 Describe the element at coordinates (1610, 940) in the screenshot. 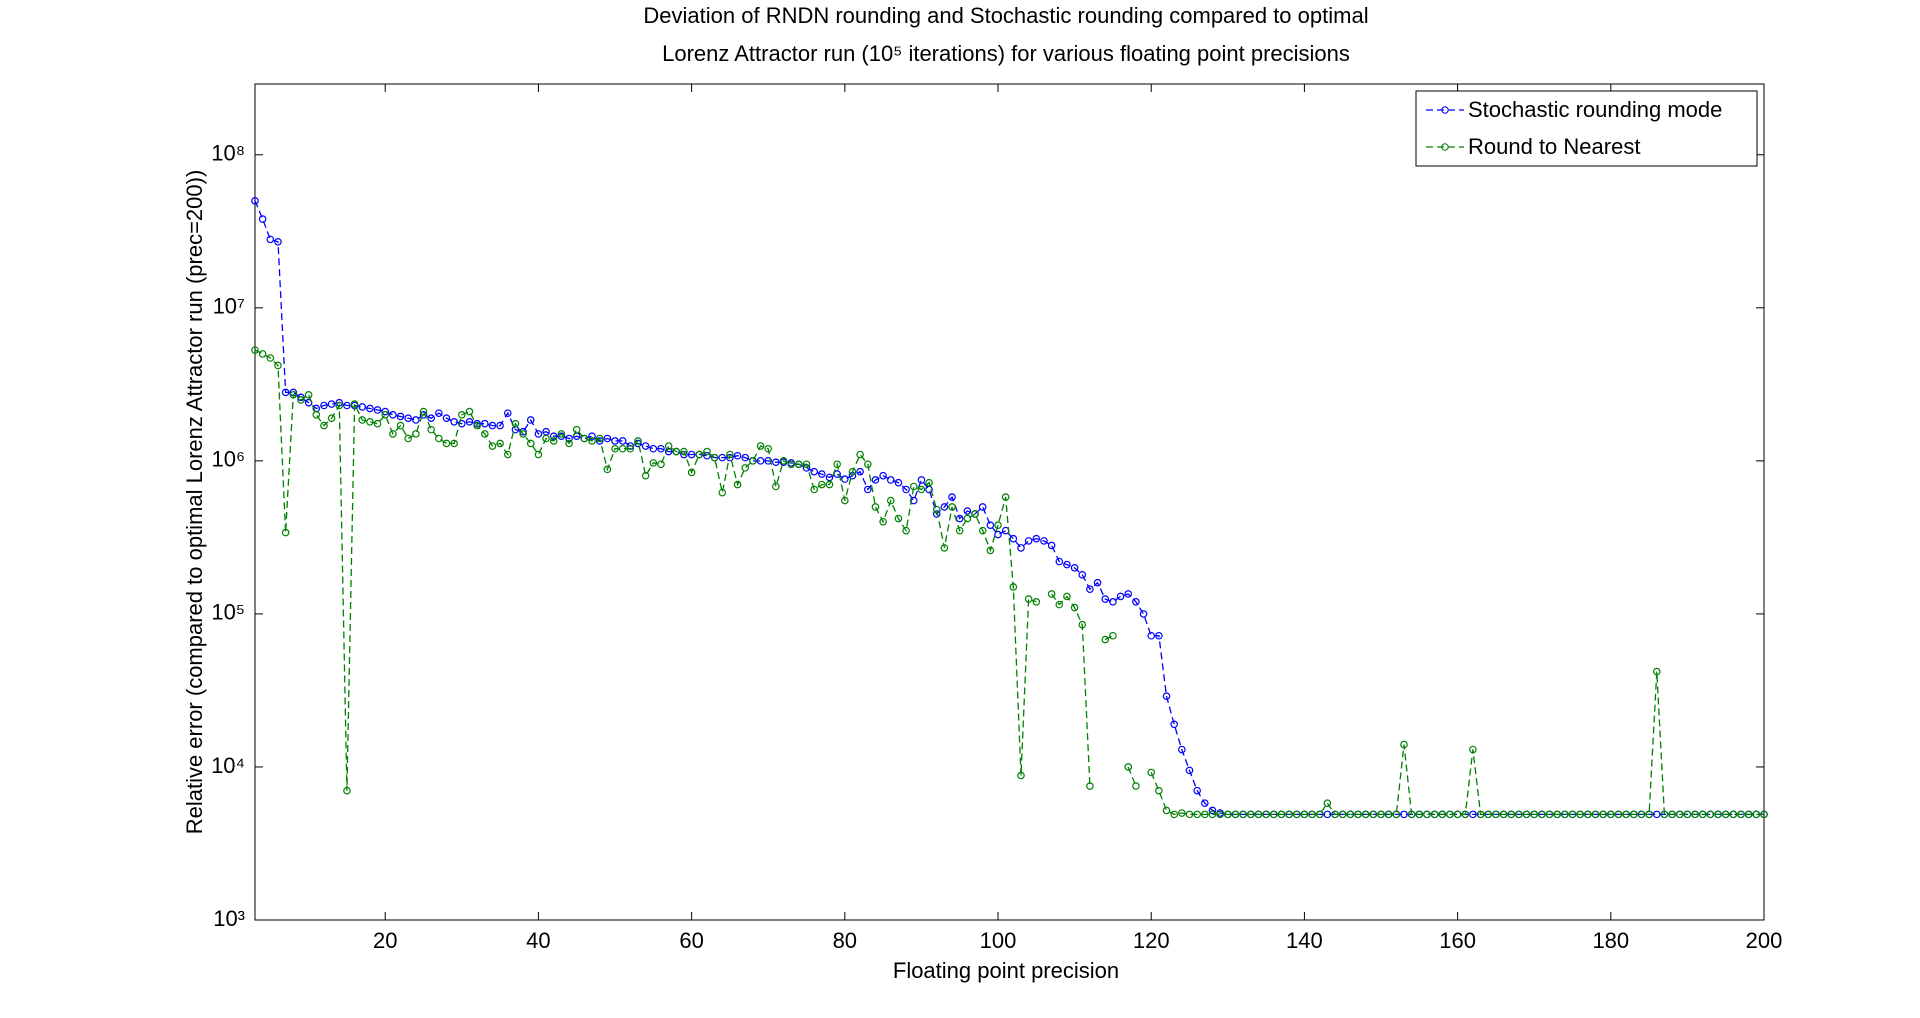

I see `x-tick-label: 180` at that location.